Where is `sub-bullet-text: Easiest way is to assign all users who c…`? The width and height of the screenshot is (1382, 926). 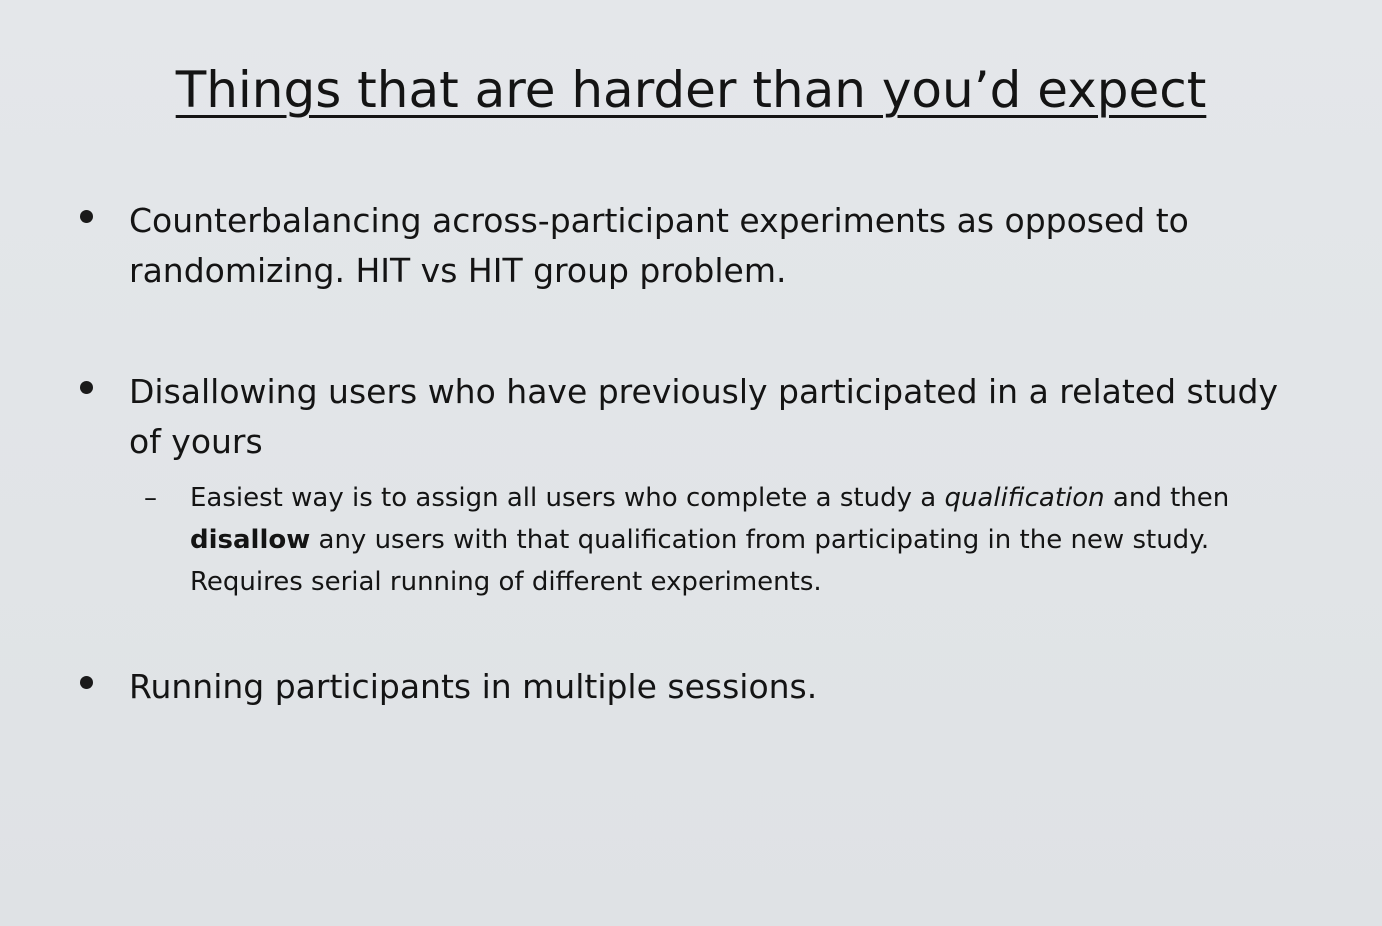 sub-bullet-text: Easiest way is to assign all users who c… is located at coordinates (745, 540).